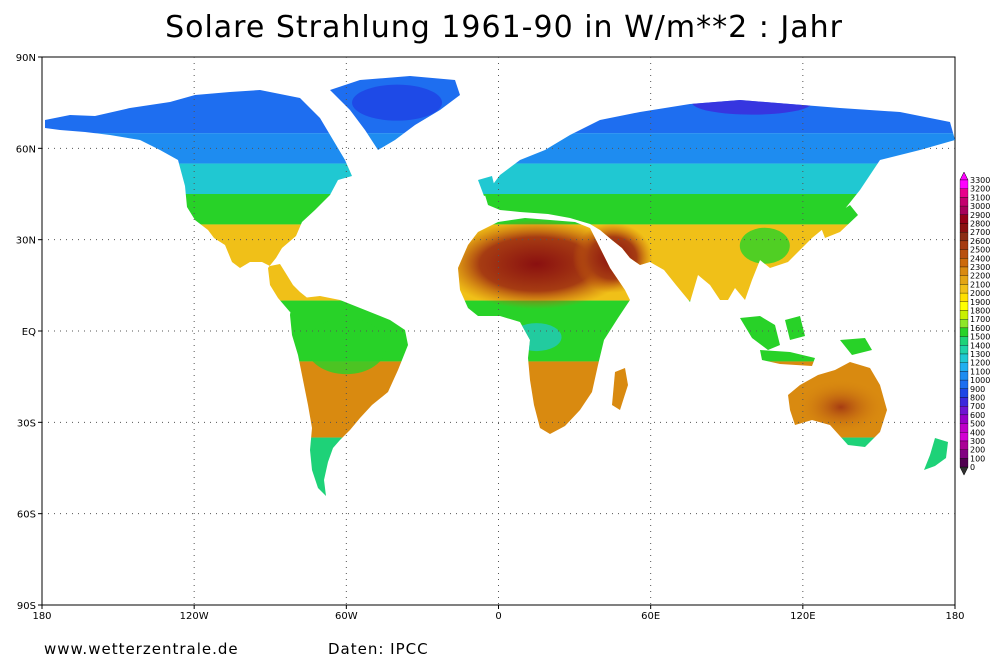 Image resolution: width=1008 pixels, height=669 pixels. What do you see at coordinates (346, 616) in the screenshot?
I see `x-tick-label: 60W` at bounding box center [346, 616].